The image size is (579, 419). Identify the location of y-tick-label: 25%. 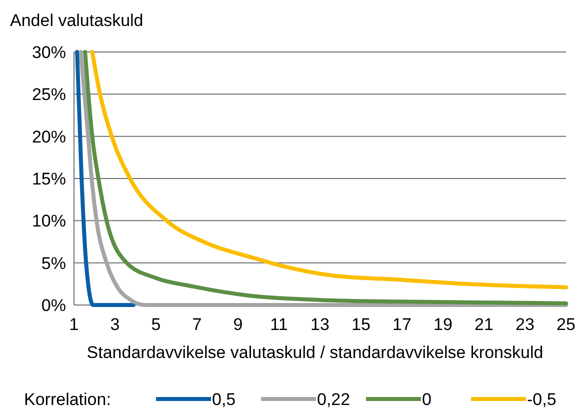
(49, 94).